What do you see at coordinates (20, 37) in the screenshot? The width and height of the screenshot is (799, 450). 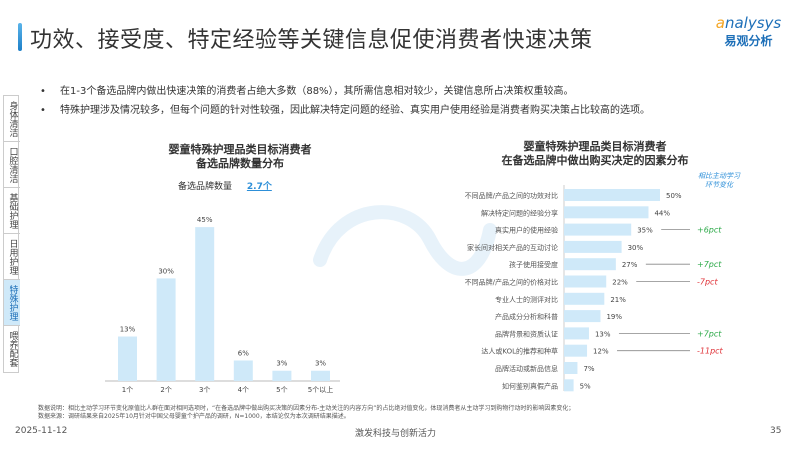 I see `title-accent-bar` at bounding box center [20, 37].